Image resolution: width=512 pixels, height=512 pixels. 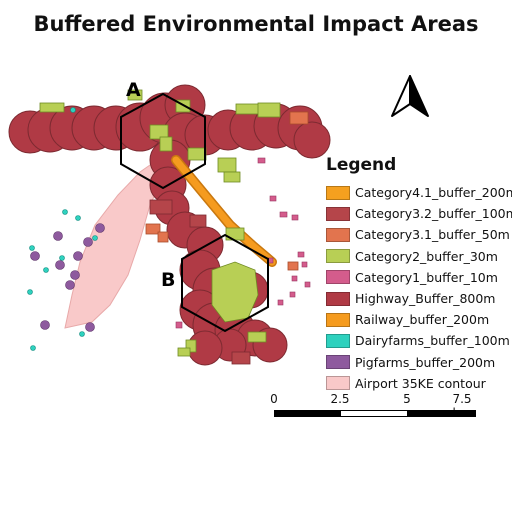 I want to click on legend-label: Railway_buffer_200m, so click(x=422, y=320).